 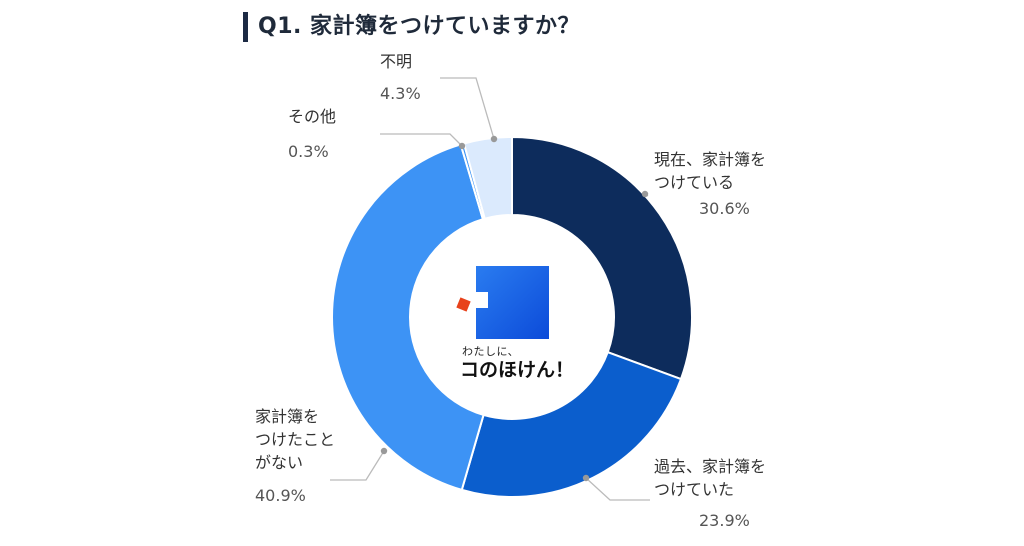 I want to click on callout-unknown-line, so click(x=467, y=108).